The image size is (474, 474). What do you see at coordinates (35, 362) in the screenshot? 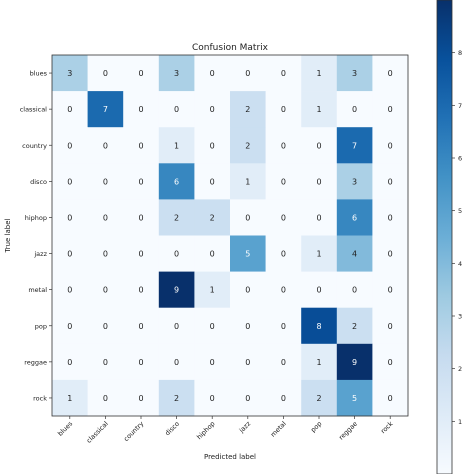
I see `y-tick-label: reggae` at bounding box center [35, 362].